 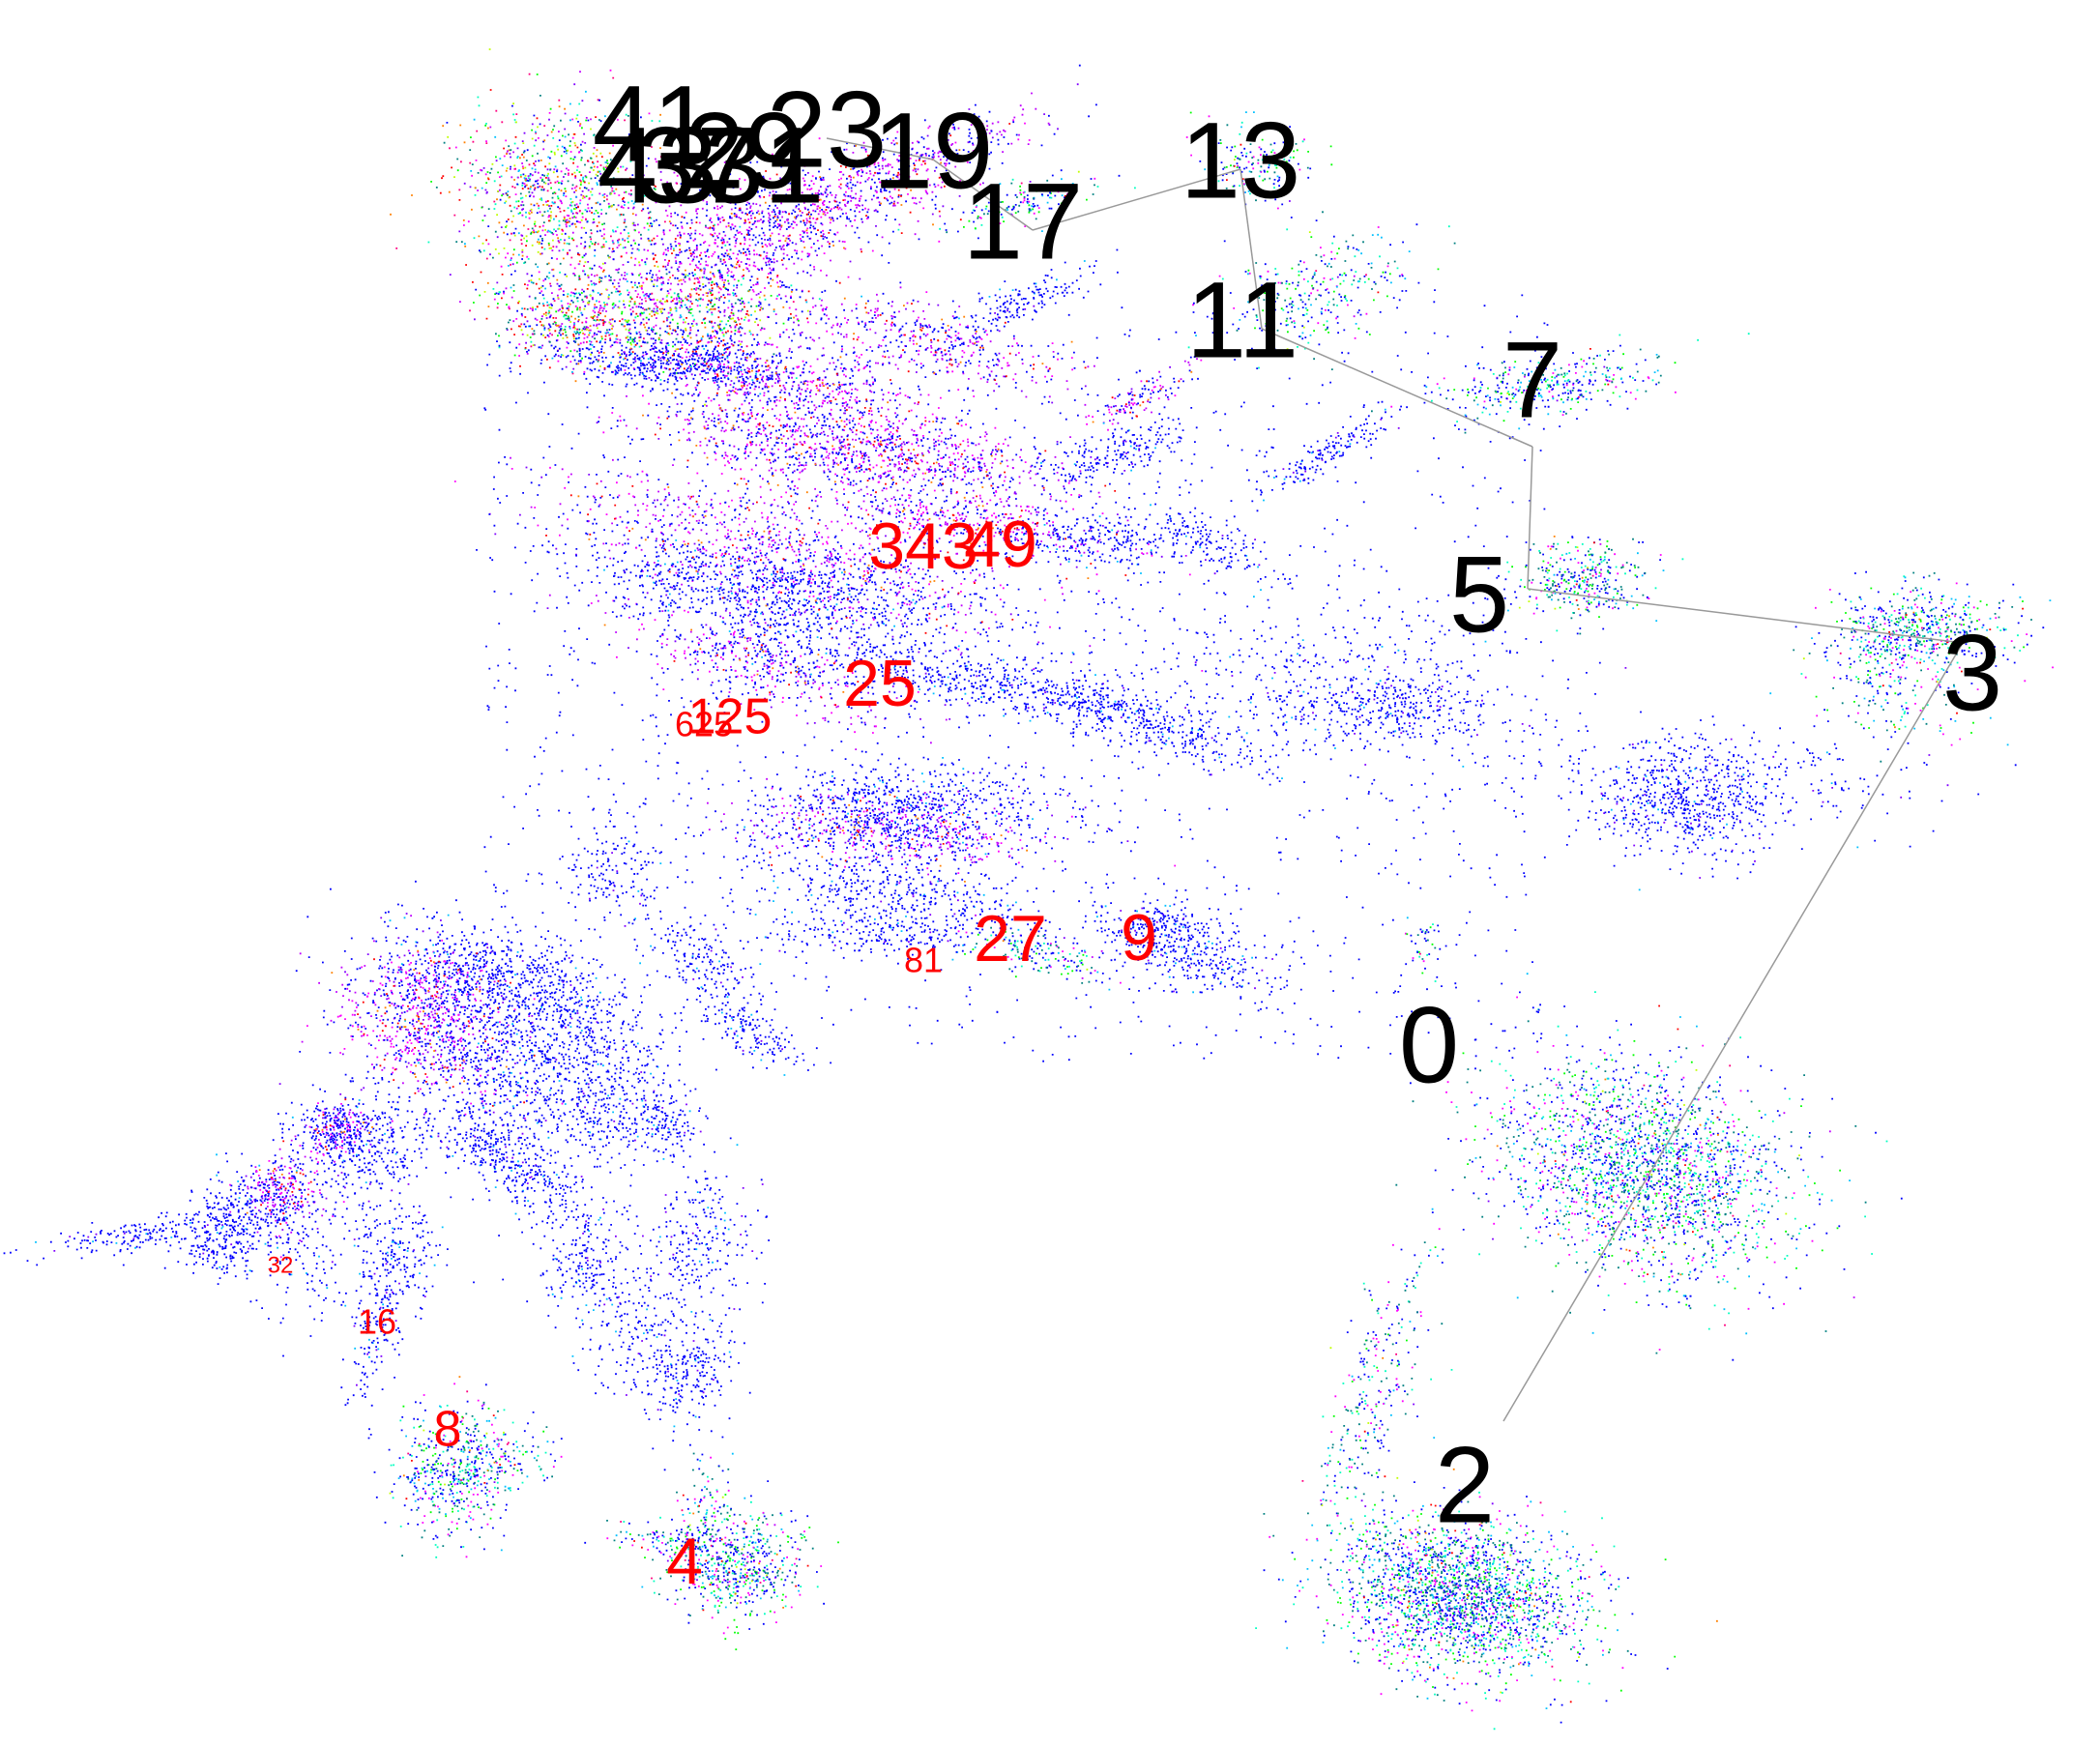 I want to click on cluster-label-4: 4, so click(x=684, y=1562).